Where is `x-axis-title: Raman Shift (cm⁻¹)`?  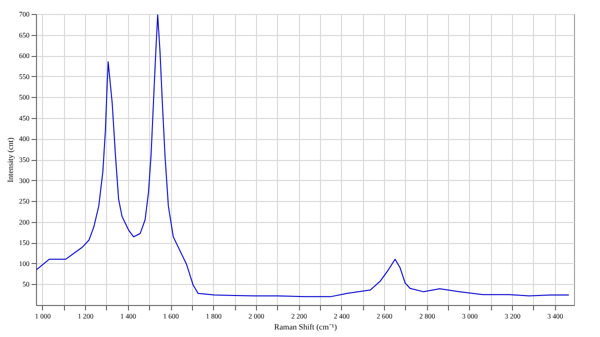
x-axis-title: Raman Shift (cm⁻¹) is located at coordinates (306, 327).